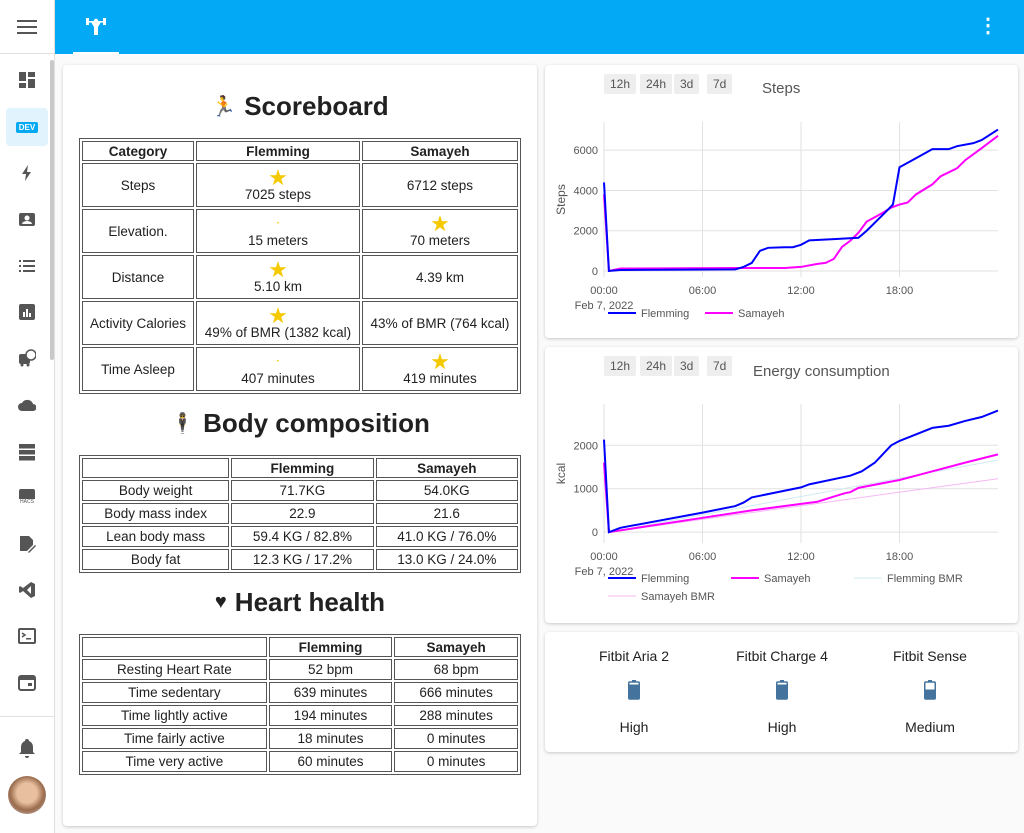  I want to click on row-label: Elevation., so click(138, 231).